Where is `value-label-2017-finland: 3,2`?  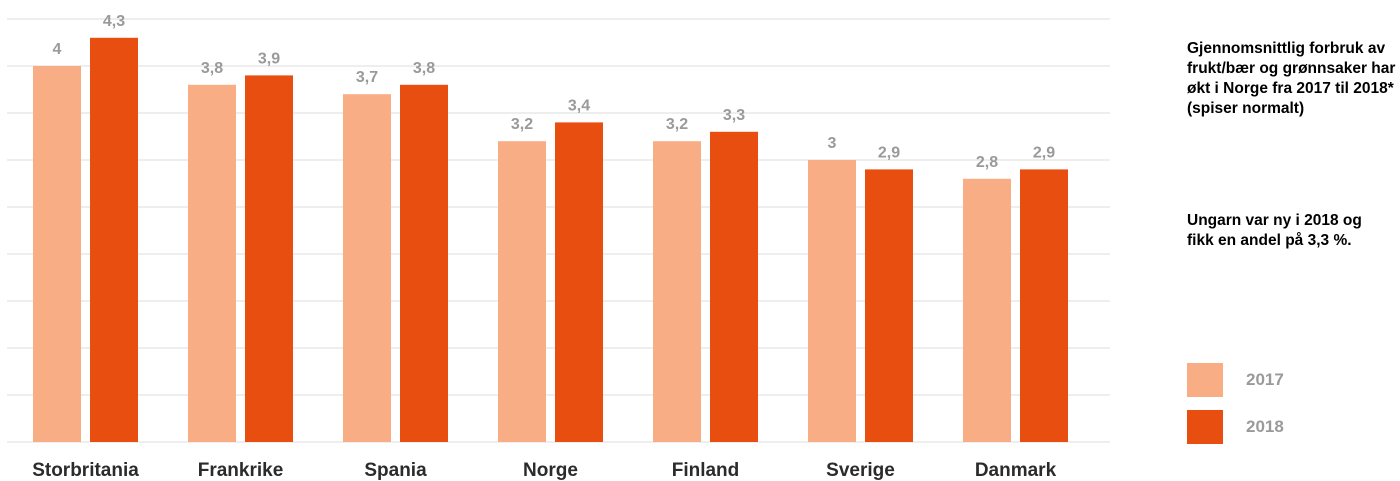 value-label-2017-finland: 3,2 is located at coordinates (677, 124).